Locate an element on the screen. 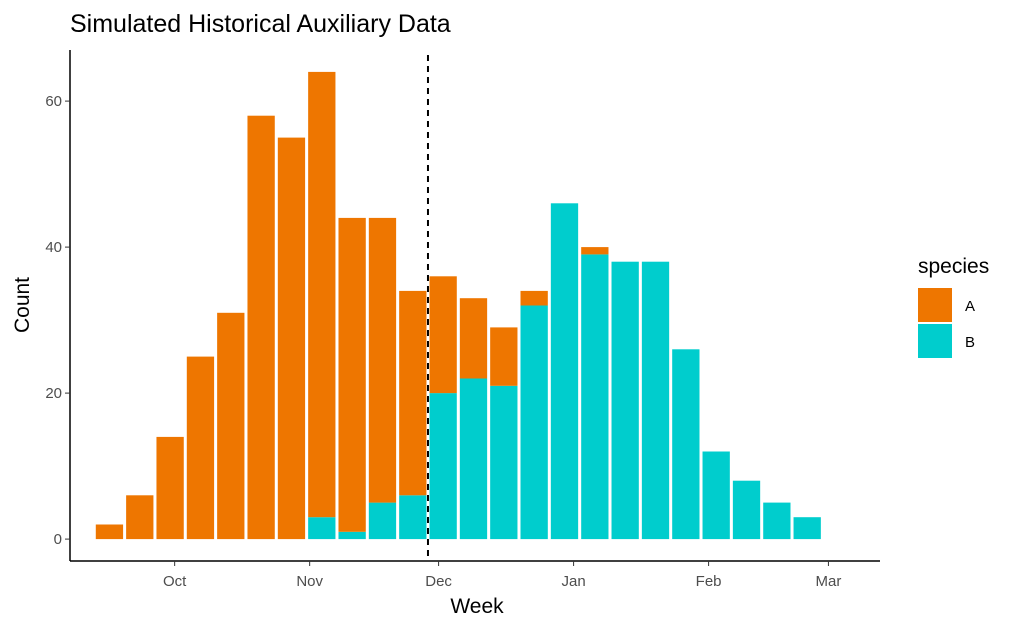 The width and height of the screenshot is (1020, 630). y-tick-label-40: 40 is located at coordinates (53, 247).